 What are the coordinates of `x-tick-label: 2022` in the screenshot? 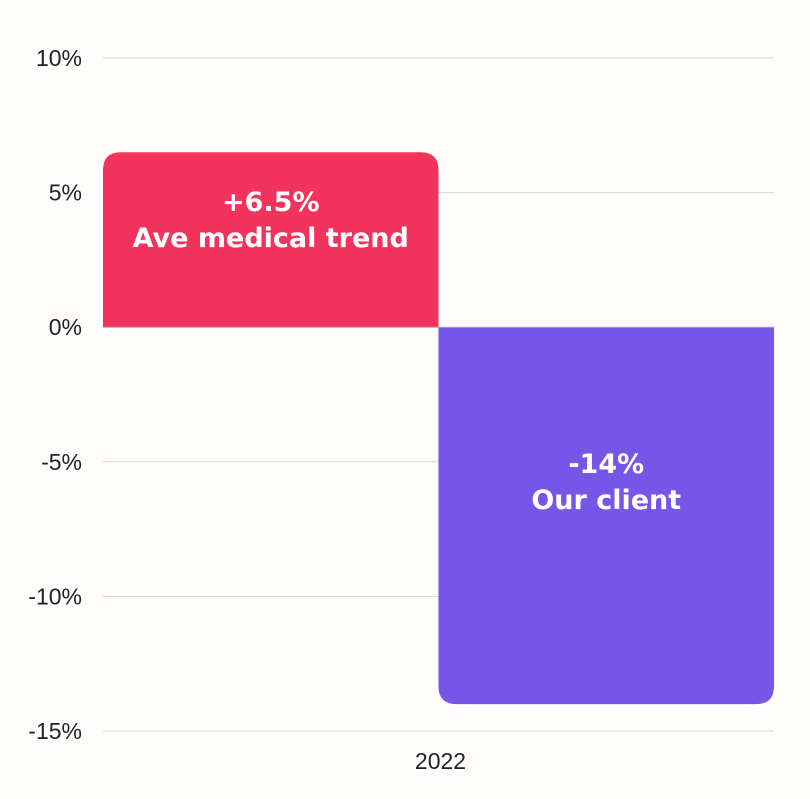 It's located at (440, 761).